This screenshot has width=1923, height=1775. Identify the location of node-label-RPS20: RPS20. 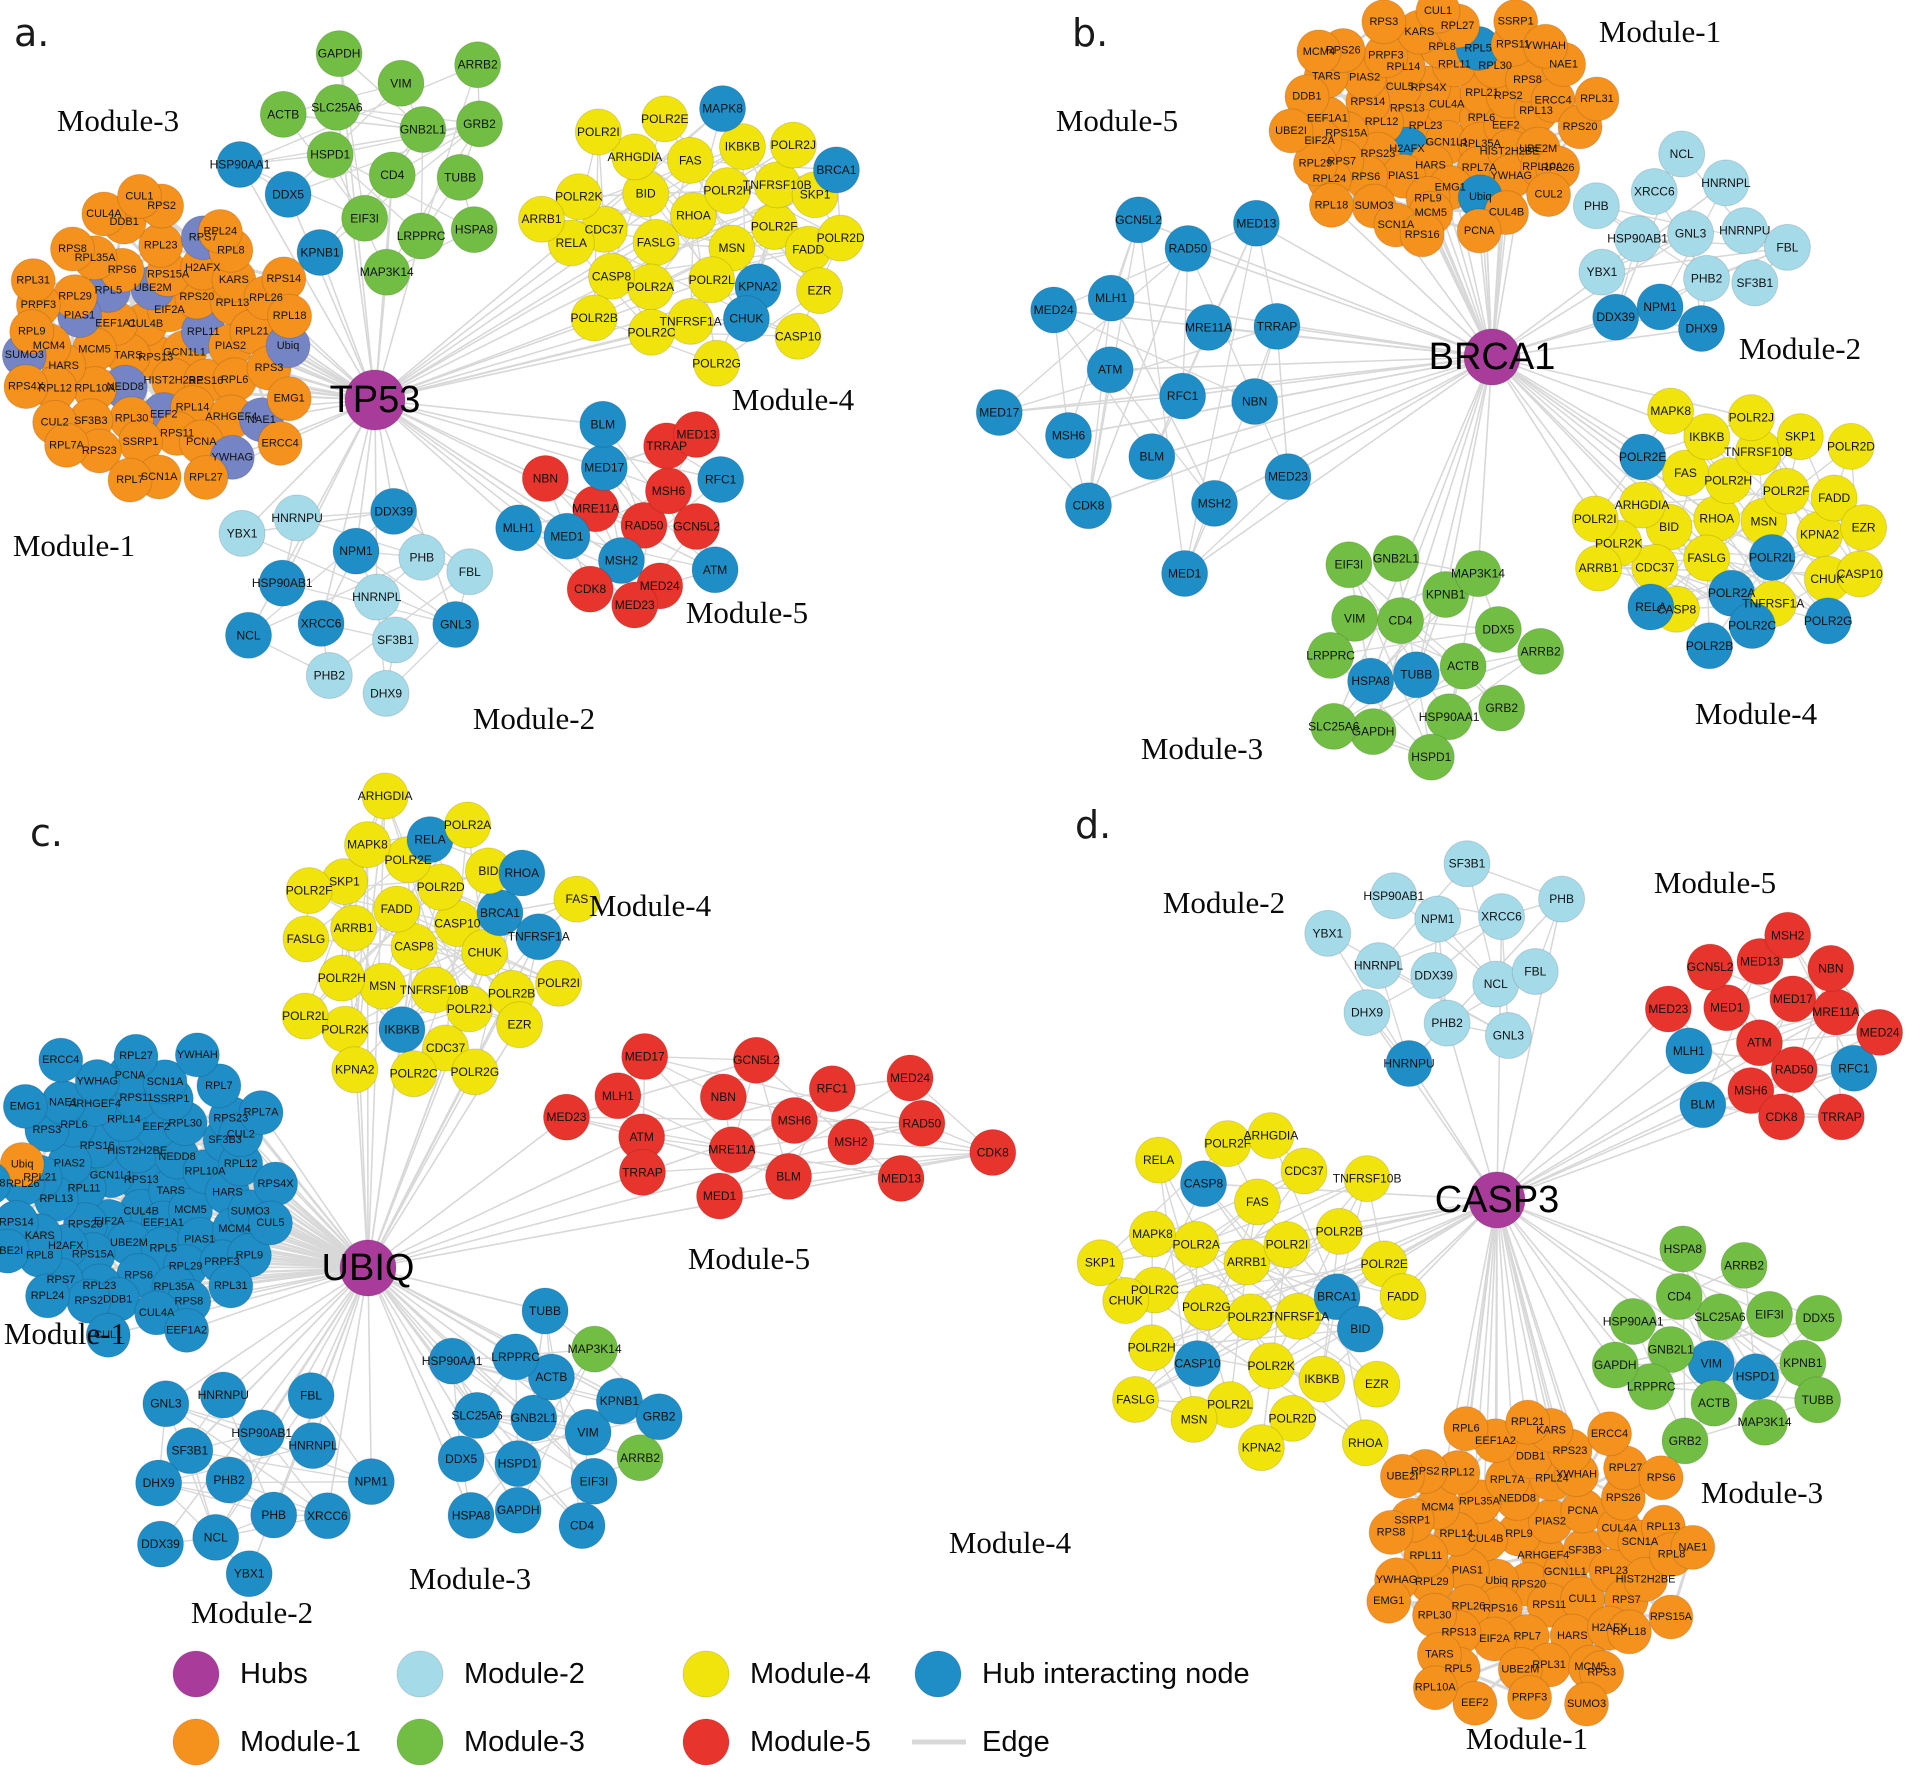
(196, 297).